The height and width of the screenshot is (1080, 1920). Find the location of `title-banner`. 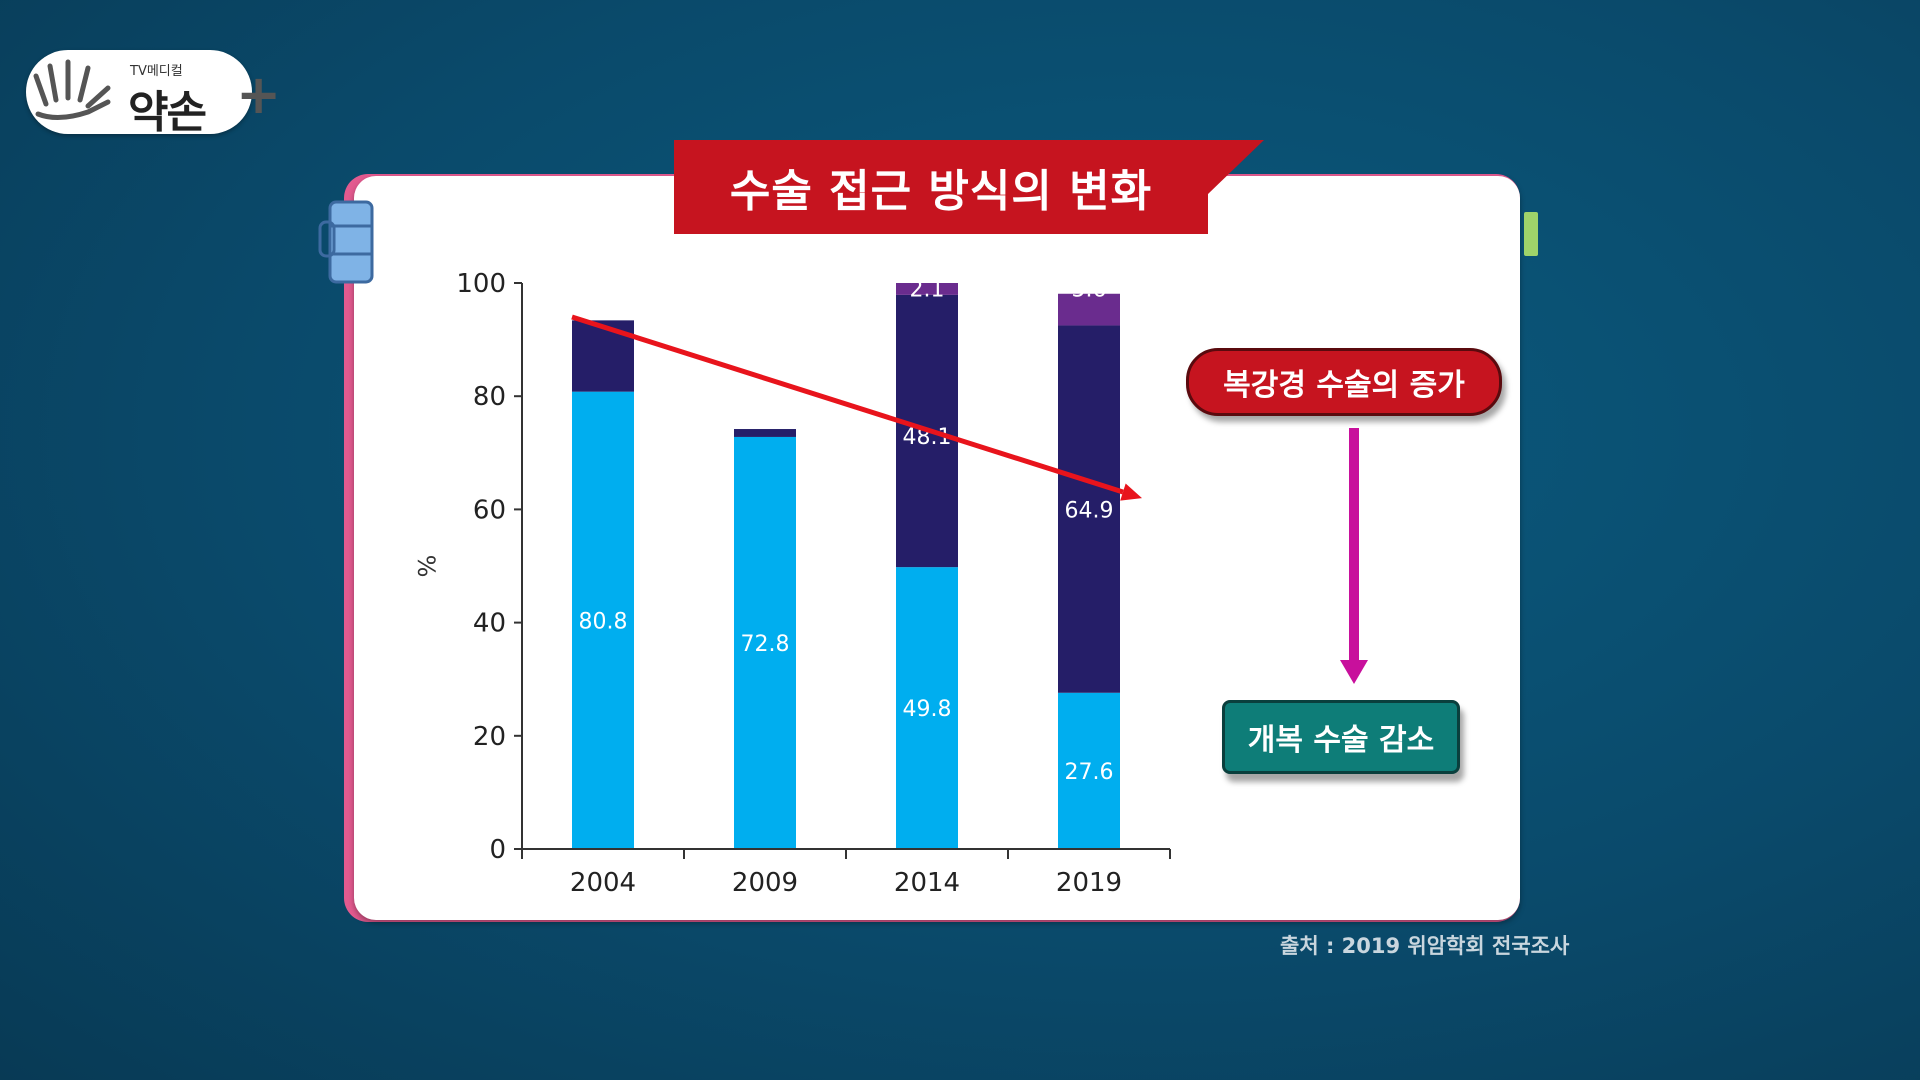

title-banner is located at coordinates (969, 187).